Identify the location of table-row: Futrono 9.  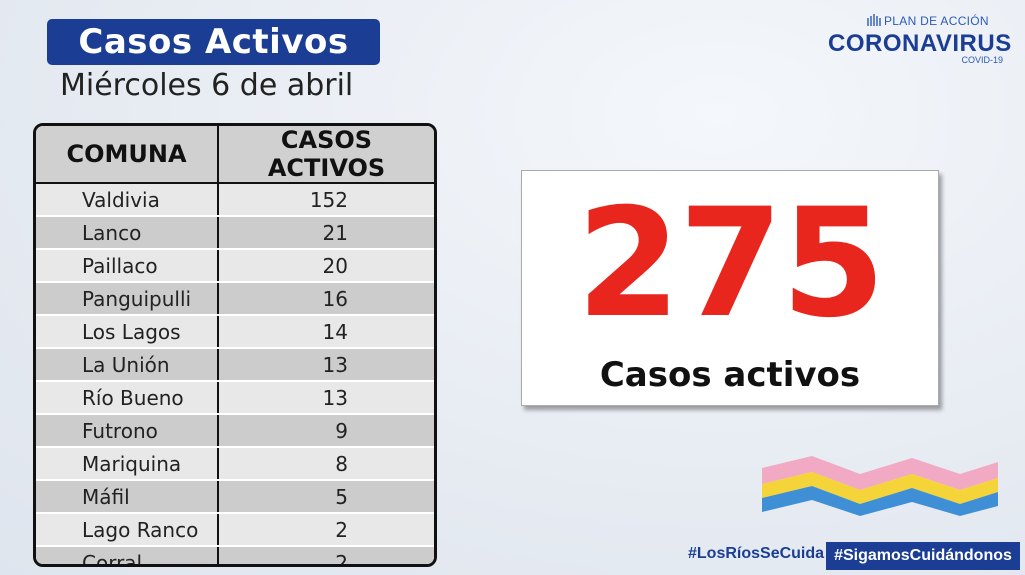
(235, 431).